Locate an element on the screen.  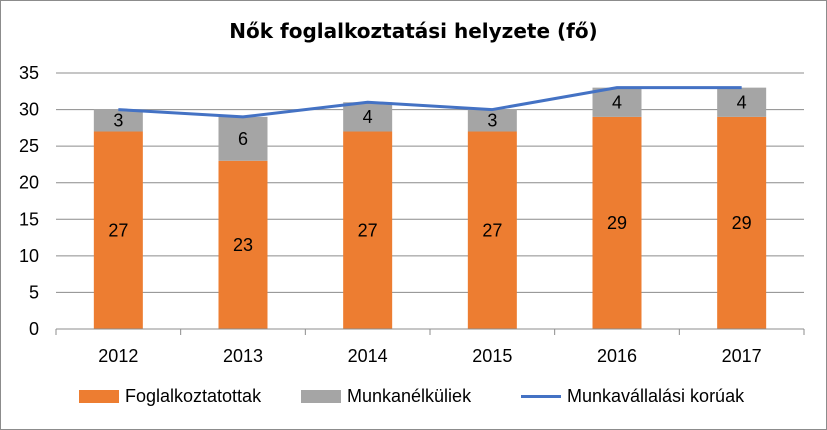
legend-item-munkavallalasi-koruak: Munkavállalási korúak is located at coordinates (632, 396).